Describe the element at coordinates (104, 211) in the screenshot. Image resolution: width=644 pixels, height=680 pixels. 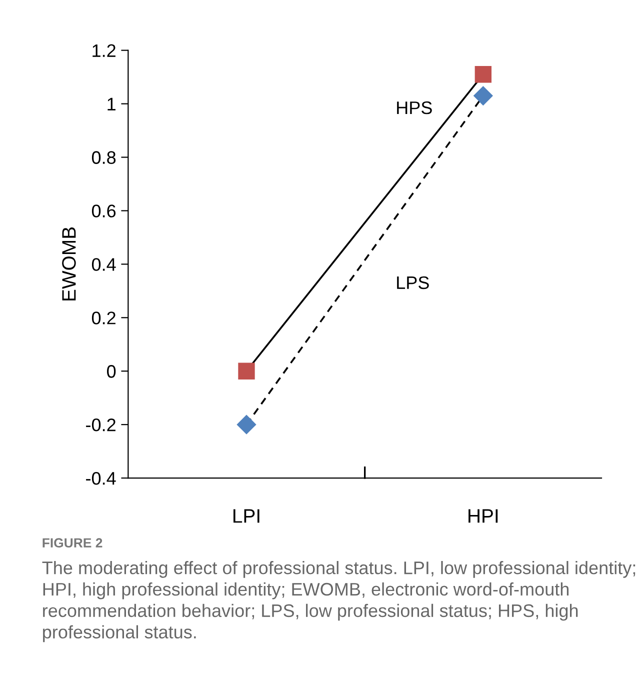
I see `y-tick-label: 0.6` at that location.